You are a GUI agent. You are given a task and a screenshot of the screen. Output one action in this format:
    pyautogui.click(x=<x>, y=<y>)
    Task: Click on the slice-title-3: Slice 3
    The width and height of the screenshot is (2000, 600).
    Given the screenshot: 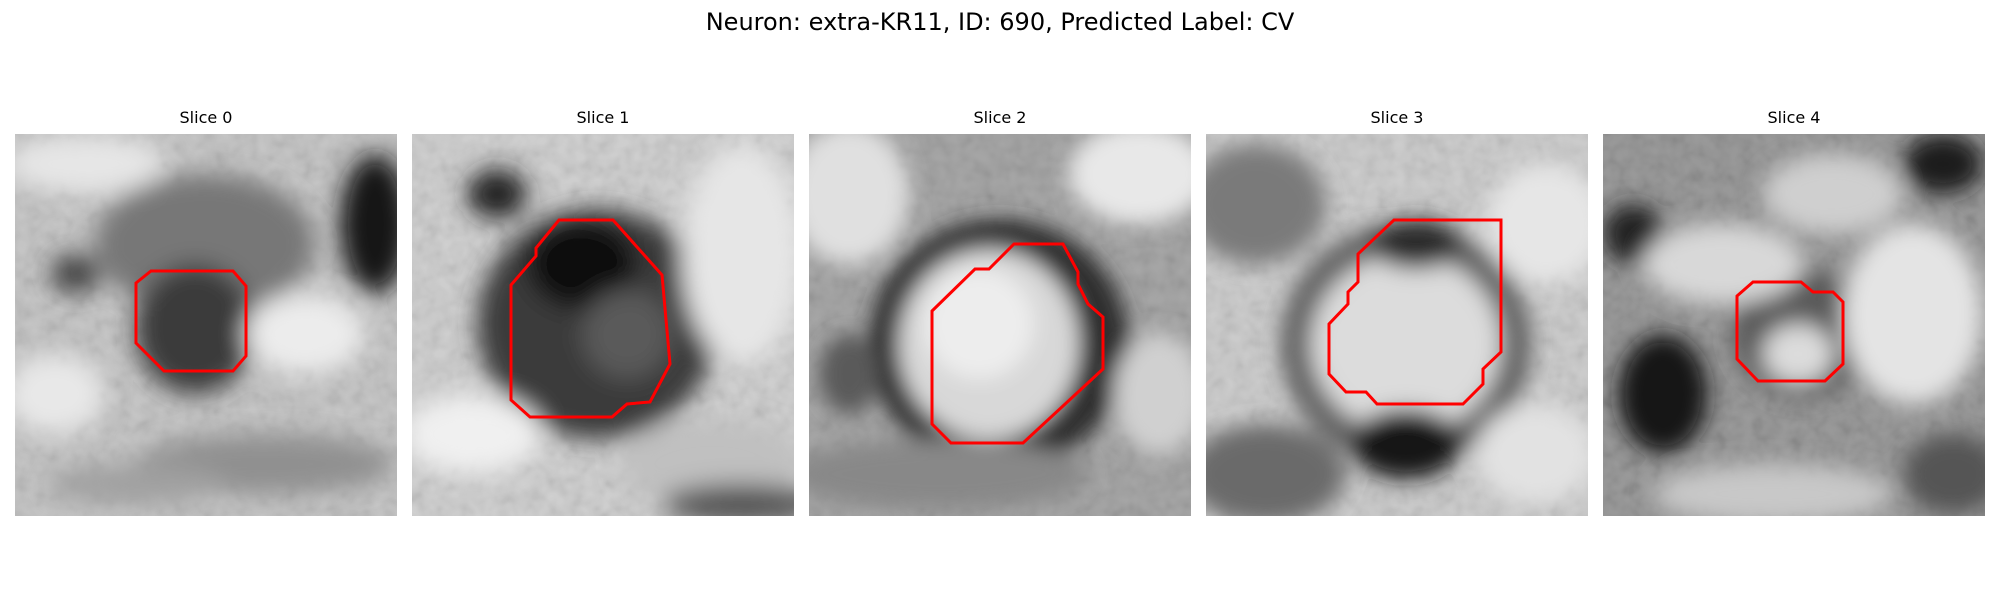 What is the action you would take?
    pyautogui.click(x=1397, y=117)
    